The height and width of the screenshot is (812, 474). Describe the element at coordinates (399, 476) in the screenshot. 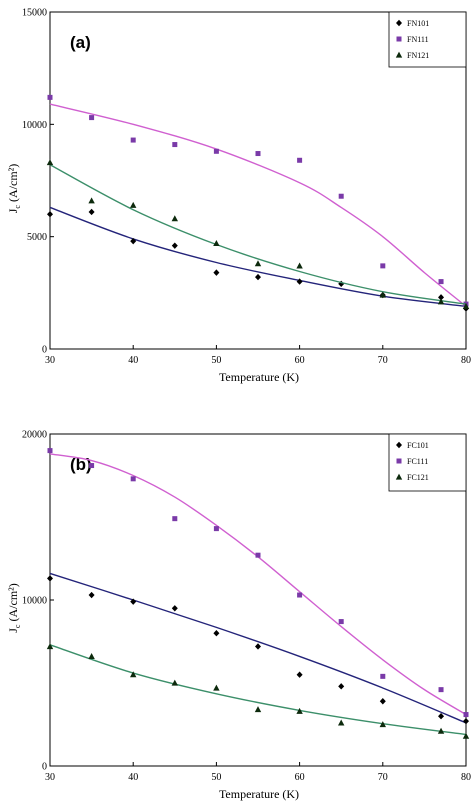

I see `legend-marker-fc121` at that location.